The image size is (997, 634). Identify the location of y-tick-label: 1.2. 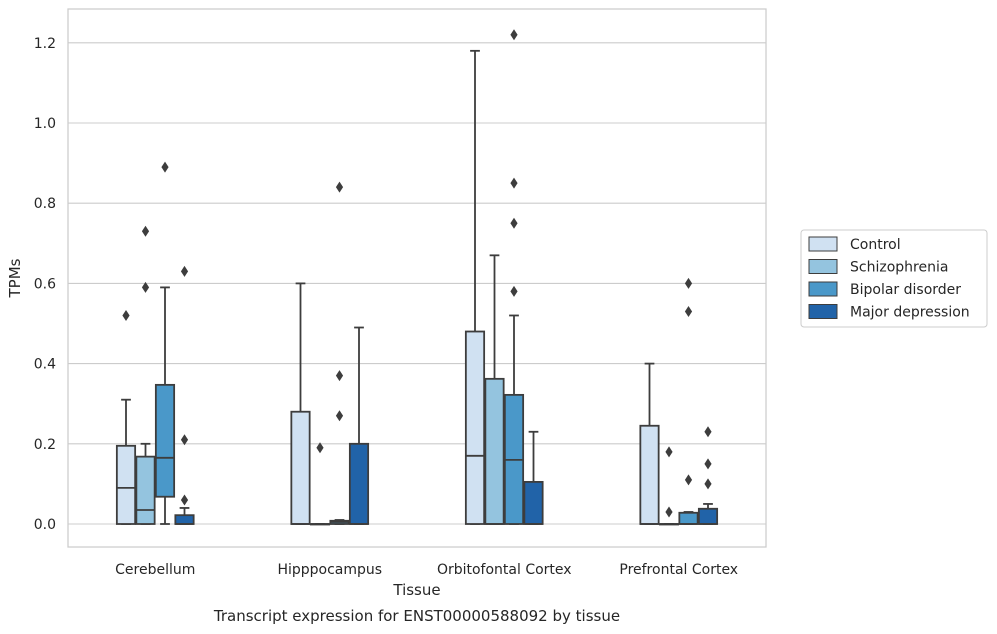
(45, 44).